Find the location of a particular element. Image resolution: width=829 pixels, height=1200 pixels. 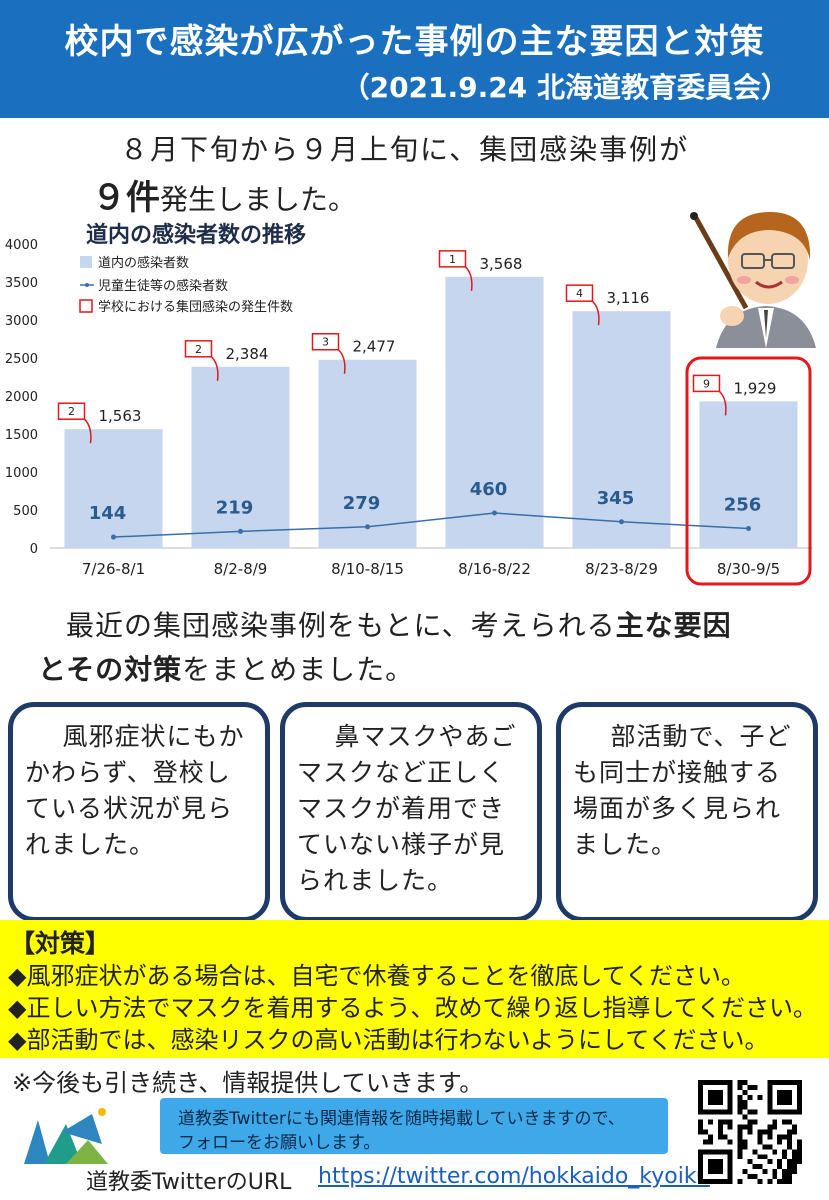

bar-value-label: 3,116 is located at coordinates (628, 298).